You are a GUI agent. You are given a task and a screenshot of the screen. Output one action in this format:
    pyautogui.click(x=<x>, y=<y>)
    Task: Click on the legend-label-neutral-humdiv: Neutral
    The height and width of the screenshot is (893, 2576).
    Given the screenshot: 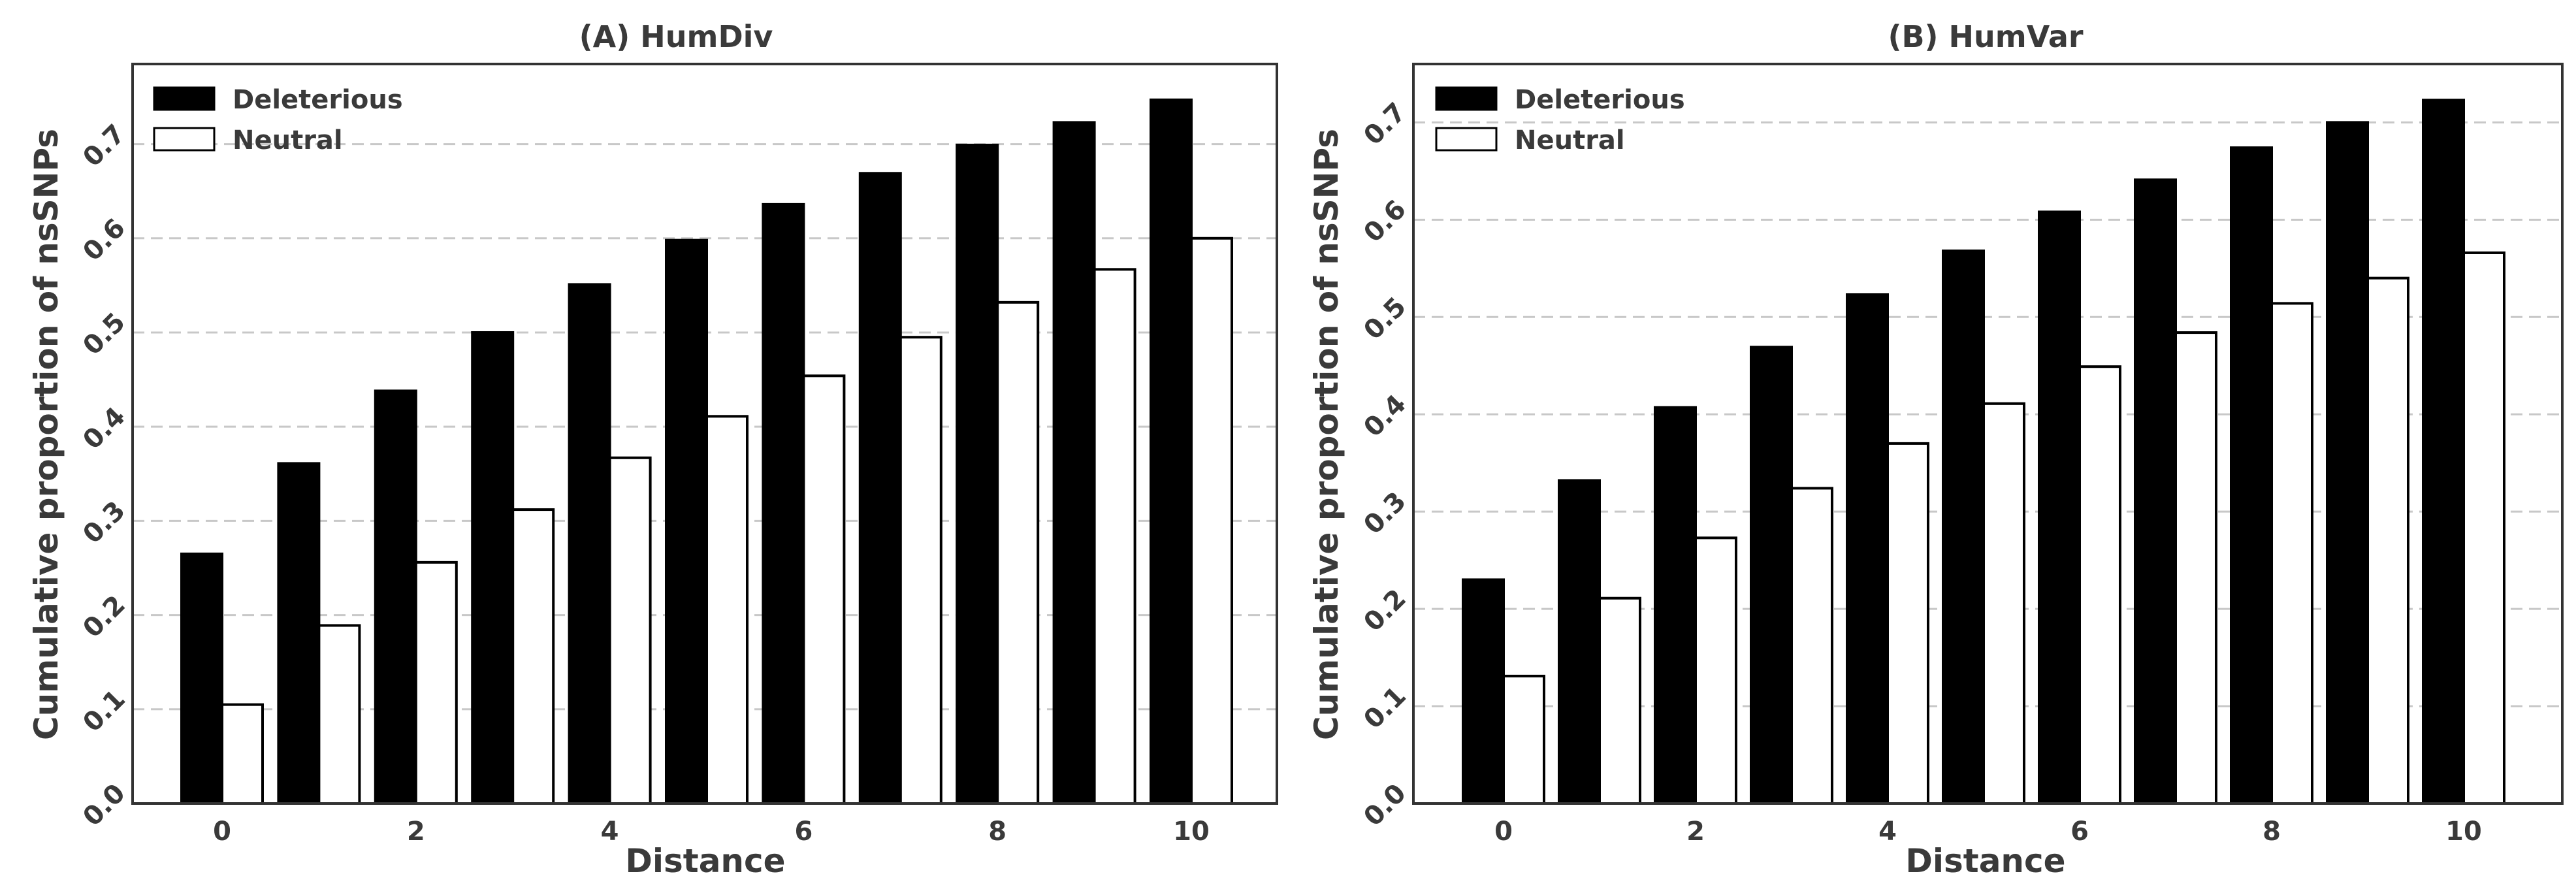 What is the action you would take?
    pyautogui.click(x=288, y=140)
    